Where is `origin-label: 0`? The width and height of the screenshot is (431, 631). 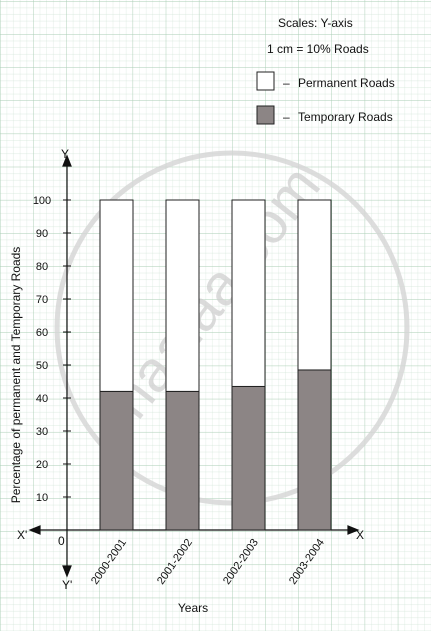
origin-label: 0 is located at coordinates (61, 541).